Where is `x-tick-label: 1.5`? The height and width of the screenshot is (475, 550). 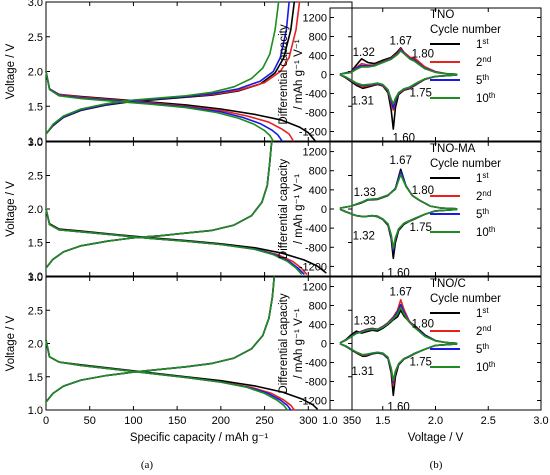 x-tick-label: 1.5 is located at coordinates (382, 421).